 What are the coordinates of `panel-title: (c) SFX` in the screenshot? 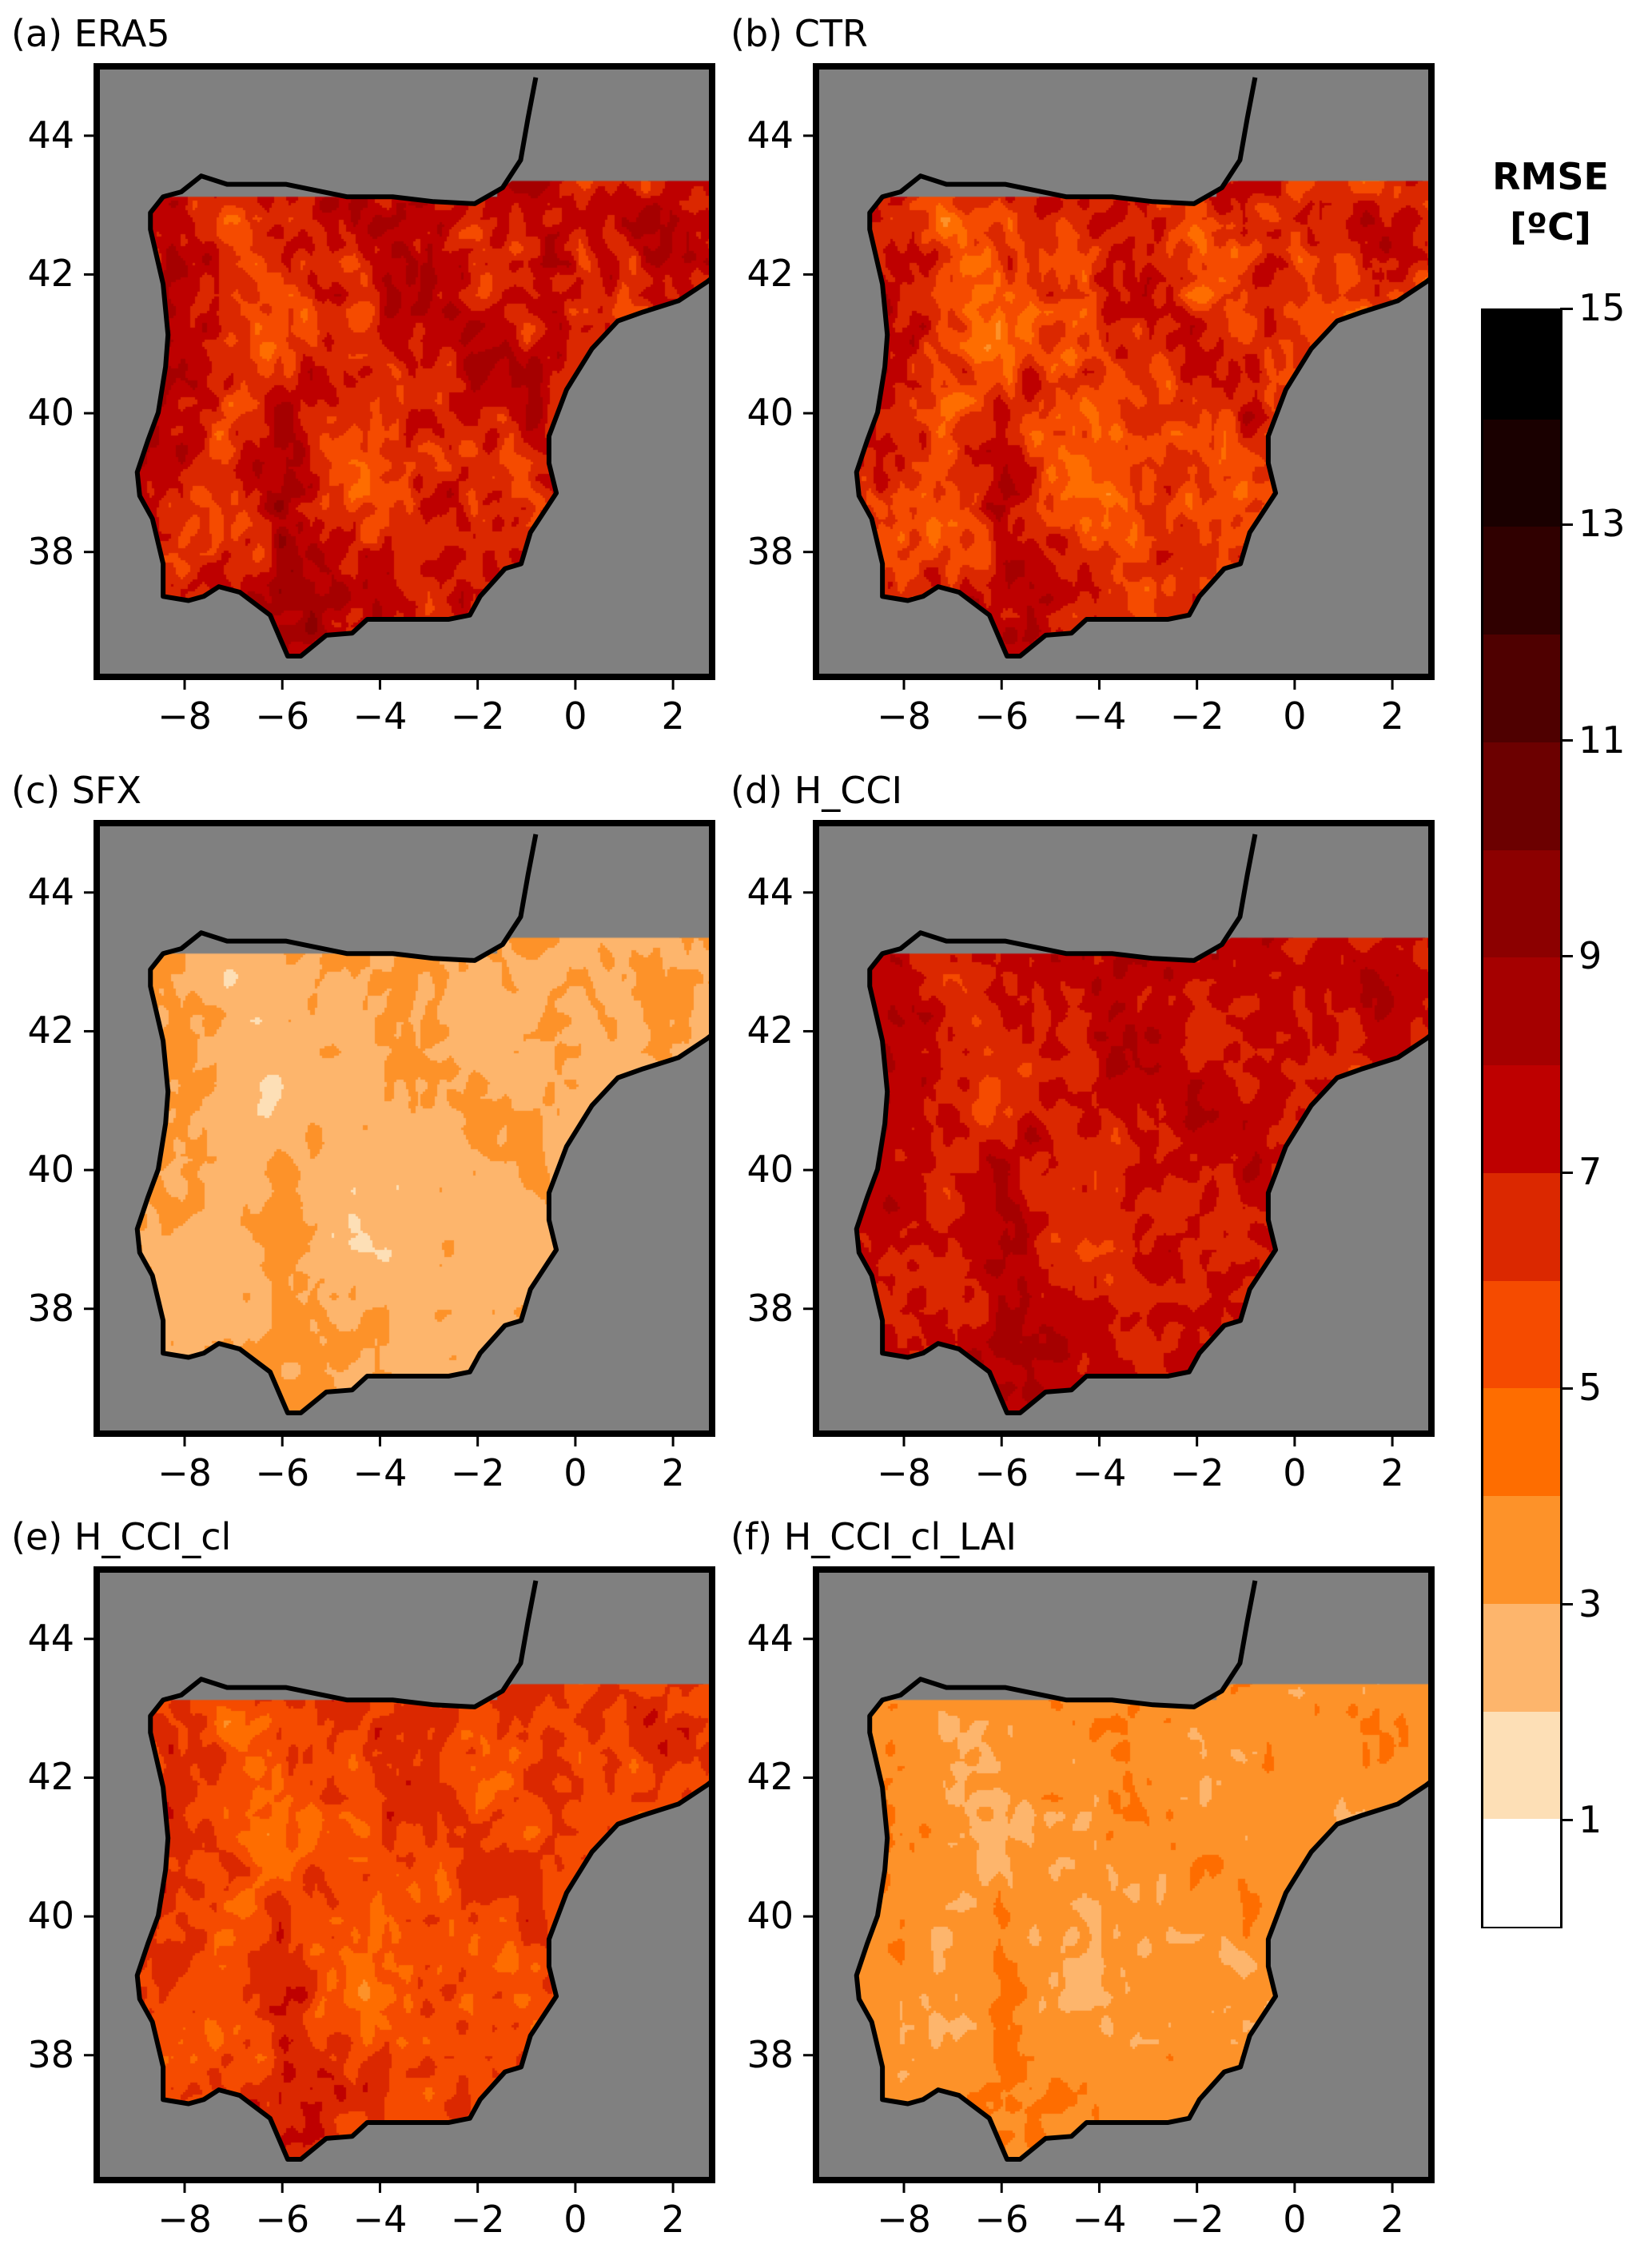 It's located at (76, 790).